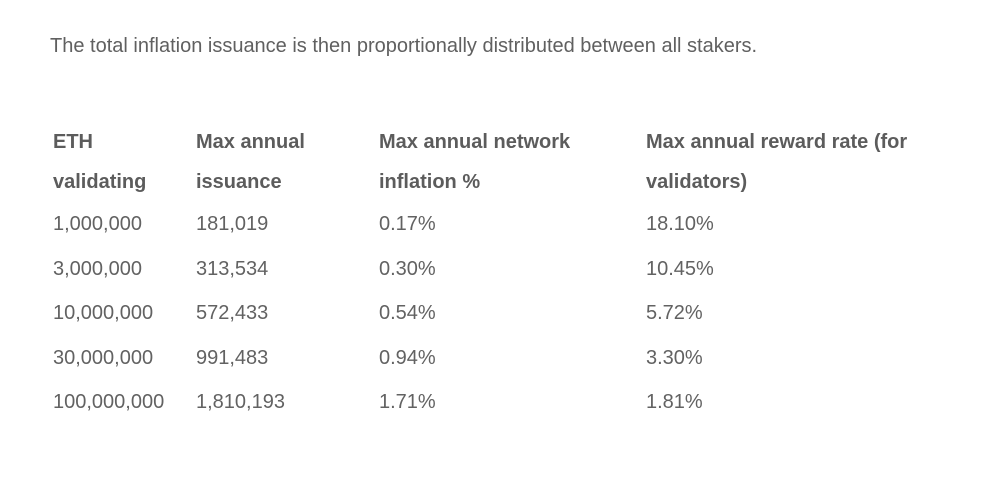 The width and height of the screenshot is (1000, 482). Describe the element at coordinates (777, 162) in the screenshot. I see `header-max-annual-reward-rate: Max annual reward rate (for validators)` at that location.